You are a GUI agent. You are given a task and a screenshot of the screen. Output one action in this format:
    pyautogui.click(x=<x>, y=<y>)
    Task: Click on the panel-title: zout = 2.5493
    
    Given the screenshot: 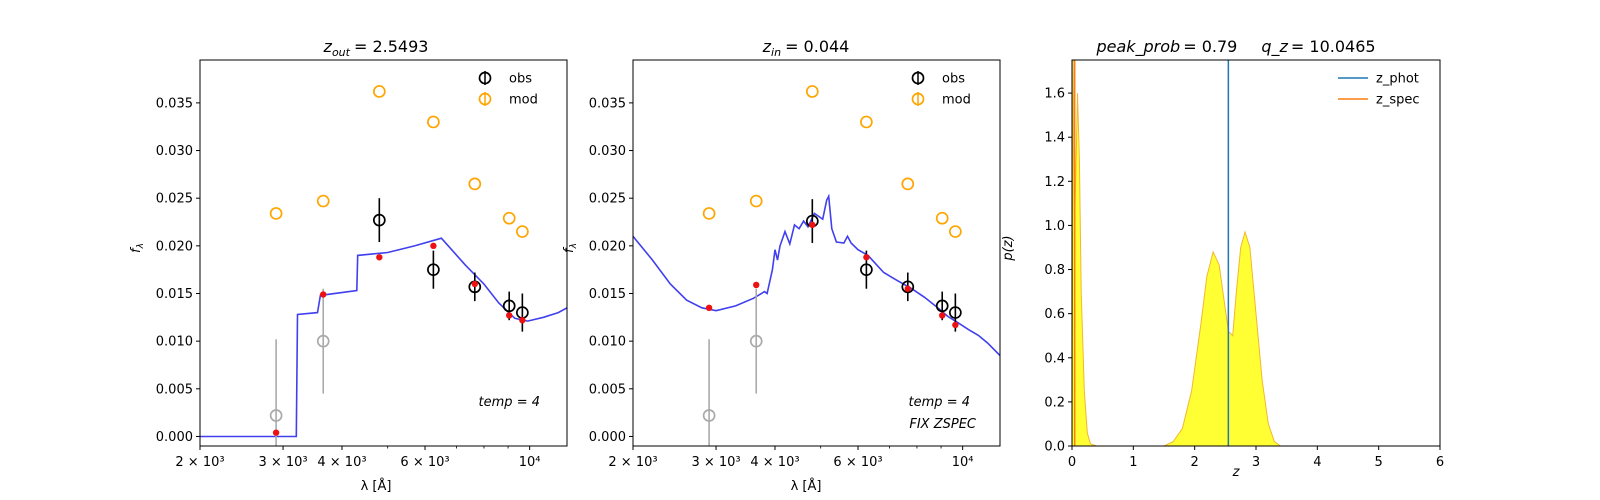 What is the action you would take?
    pyautogui.click(x=376, y=48)
    